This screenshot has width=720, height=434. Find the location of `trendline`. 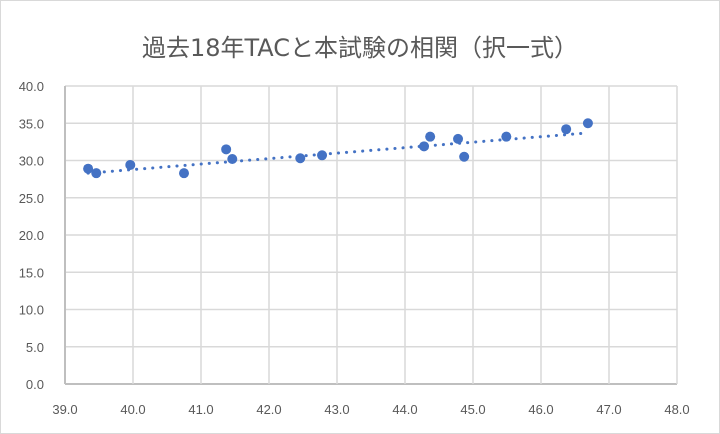

trendline is located at coordinates (338, 153).